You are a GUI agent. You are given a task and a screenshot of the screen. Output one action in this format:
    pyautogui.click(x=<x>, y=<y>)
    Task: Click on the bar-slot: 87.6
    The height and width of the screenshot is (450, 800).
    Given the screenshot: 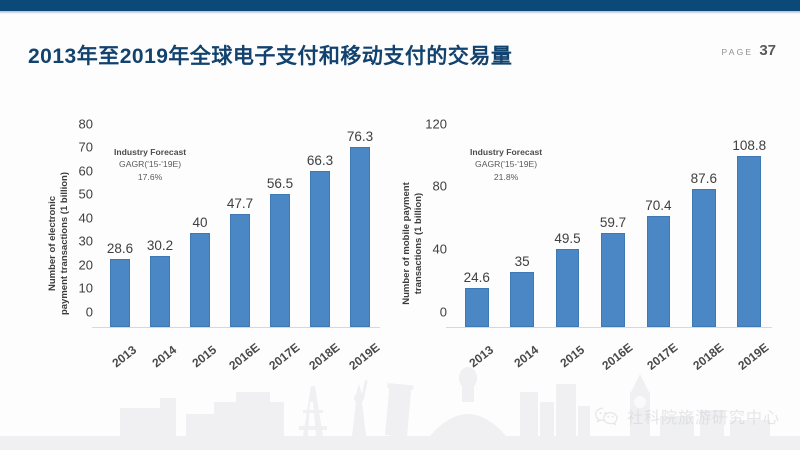 What is the action you would take?
    pyautogui.click(x=703, y=233)
    